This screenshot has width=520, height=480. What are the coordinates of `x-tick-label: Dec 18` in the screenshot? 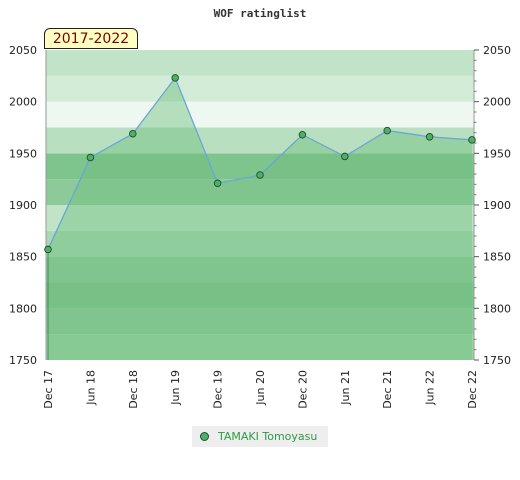 It's located at (133, 389).